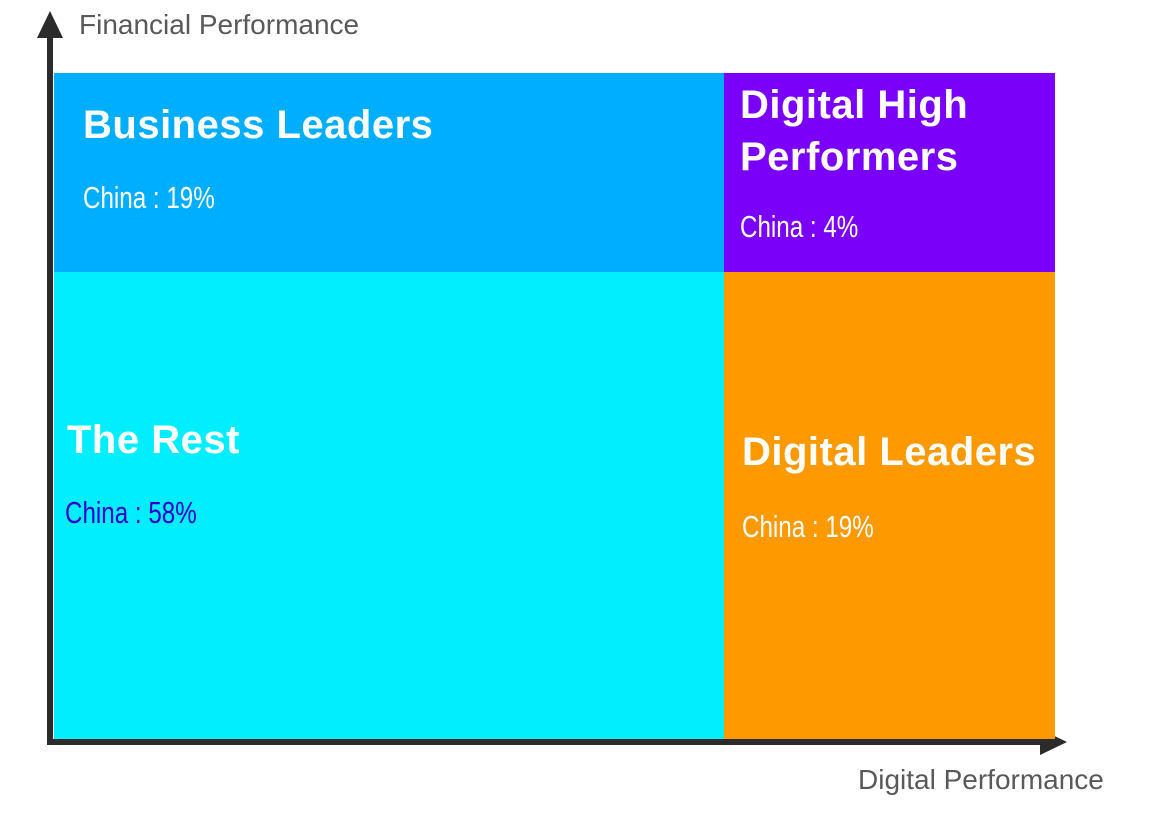 The image size is (1174, 813). Describe the element at coordinates (50, 389) in the screenshot. I see `y-axis-line` at that location.